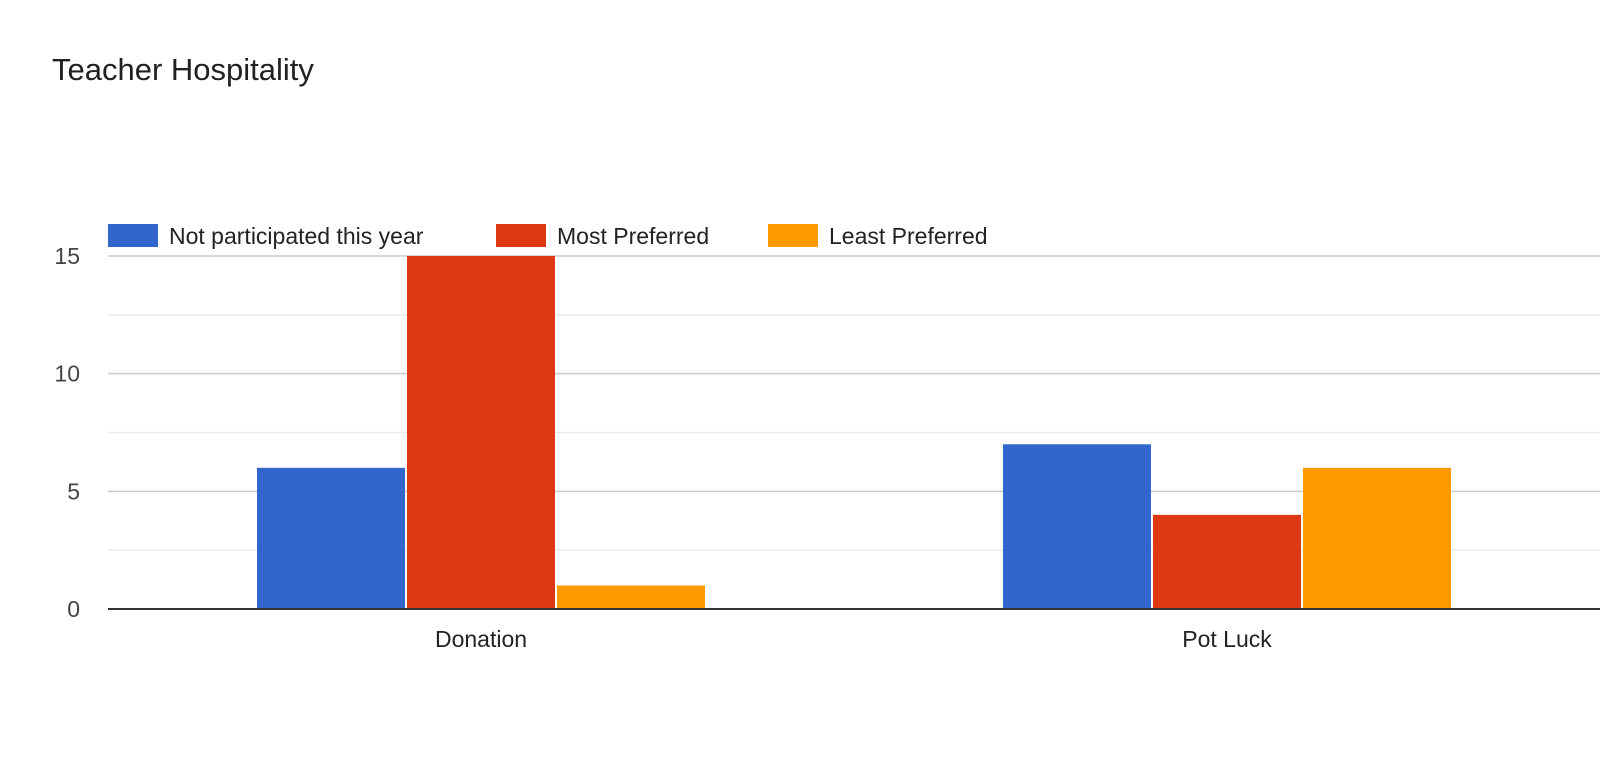  I want to click on x-tick-label: Donation, so click(481, 639).